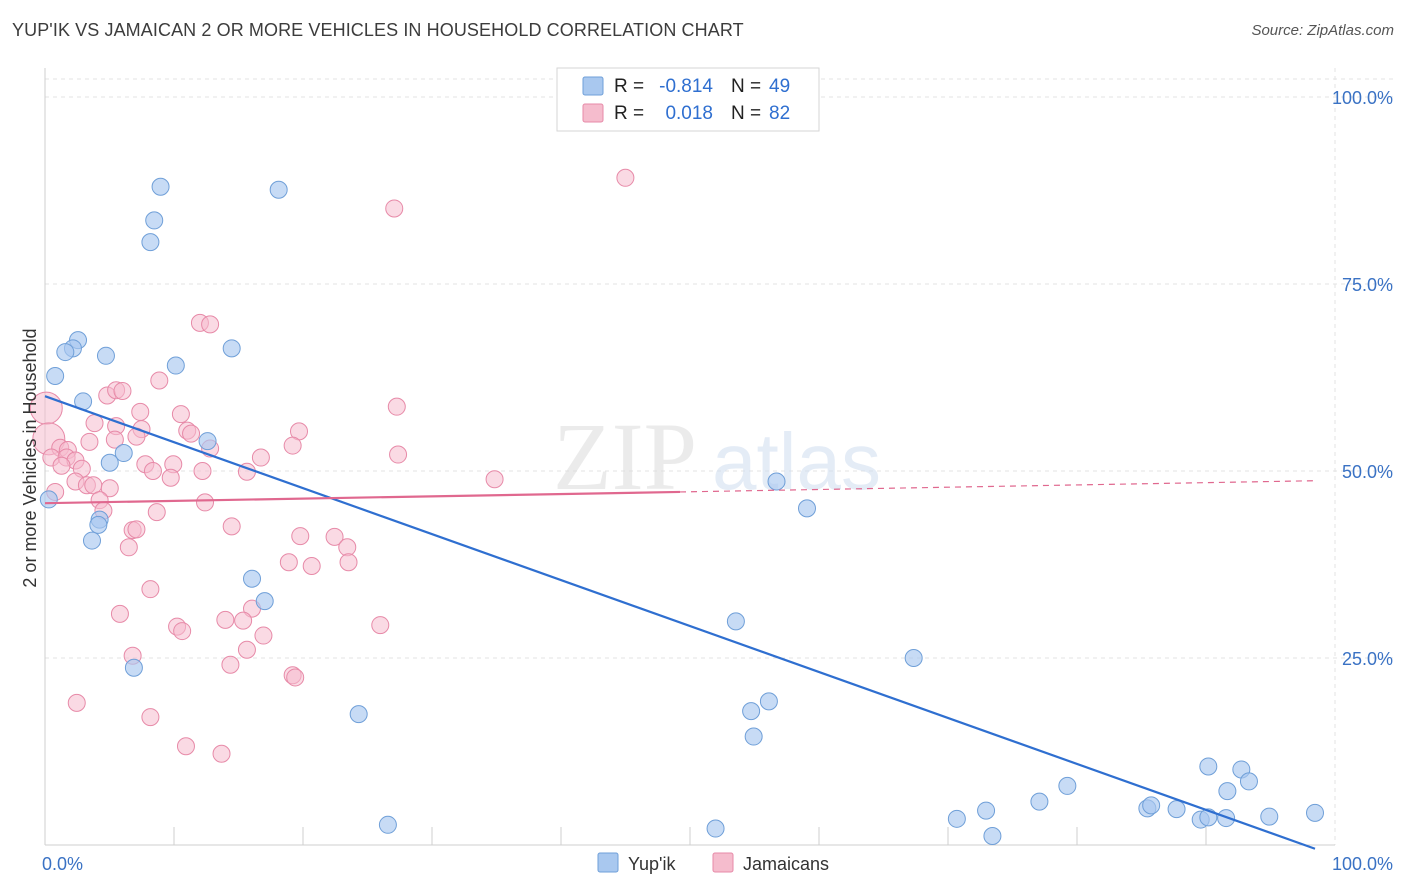  Describe the element at coordinates (1367, 472) in the screenshot. I see `y-tick-label: 50.0%` at that location.